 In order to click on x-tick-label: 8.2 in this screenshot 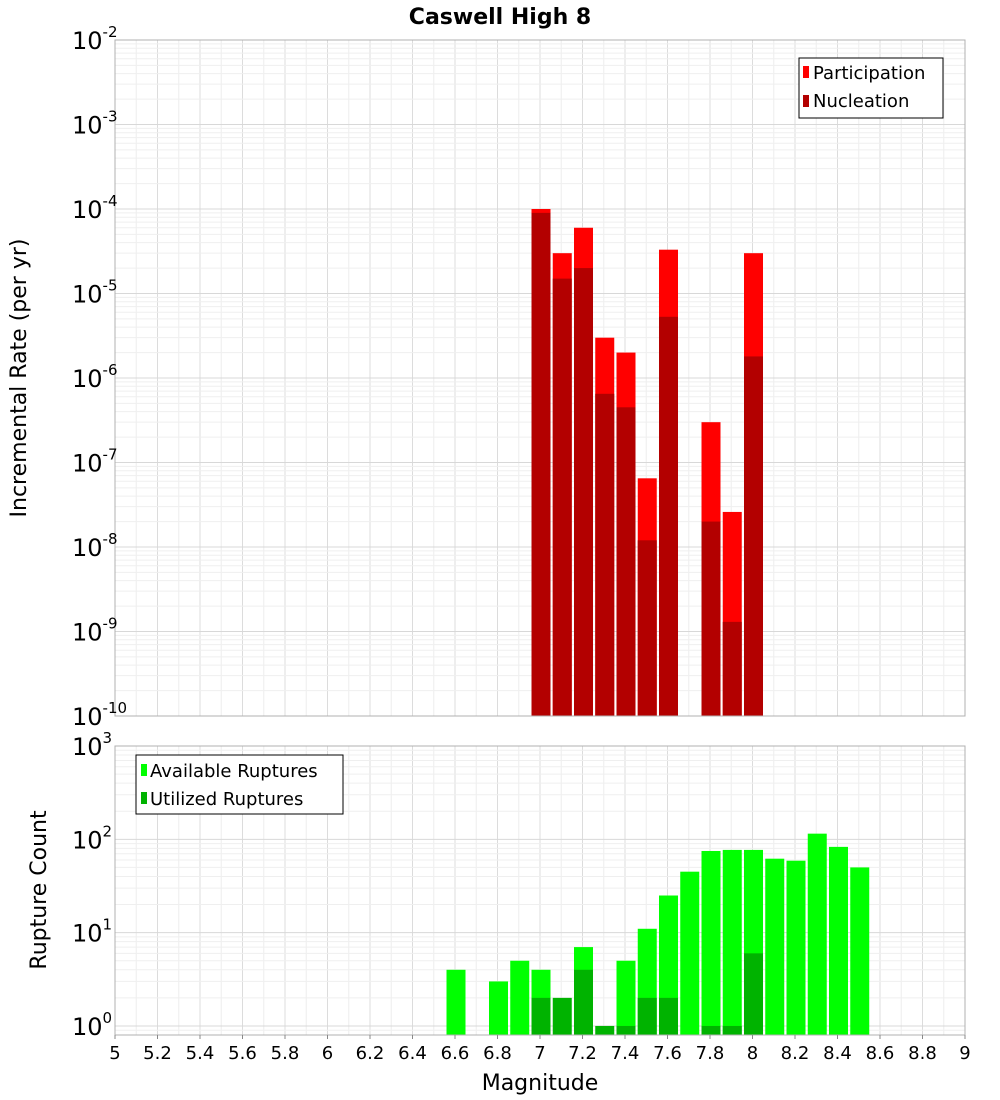, I will do `click(795, 1053)`.